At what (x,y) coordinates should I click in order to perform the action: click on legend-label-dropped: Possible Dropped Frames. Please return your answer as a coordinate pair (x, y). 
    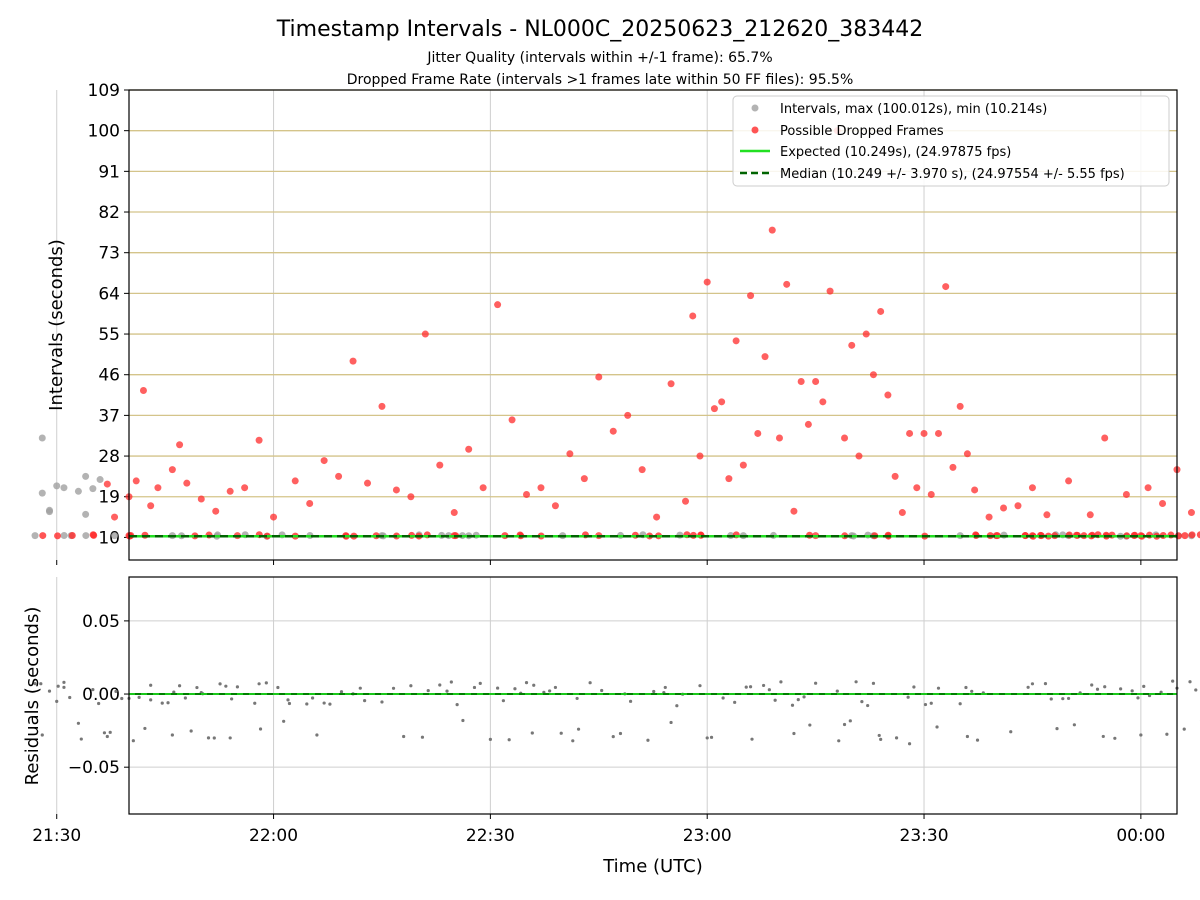
    Looking at the image, I should click on (862, 131).